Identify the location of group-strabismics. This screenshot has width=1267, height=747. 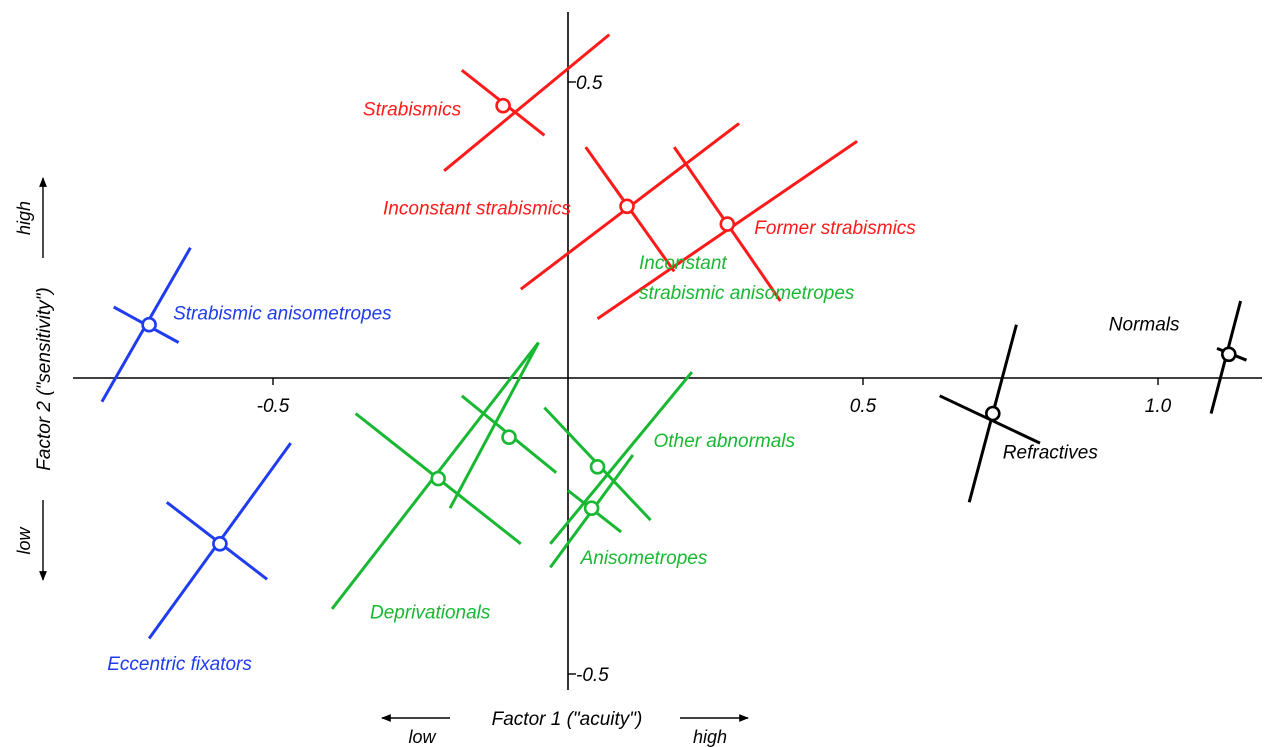
(527, 102).